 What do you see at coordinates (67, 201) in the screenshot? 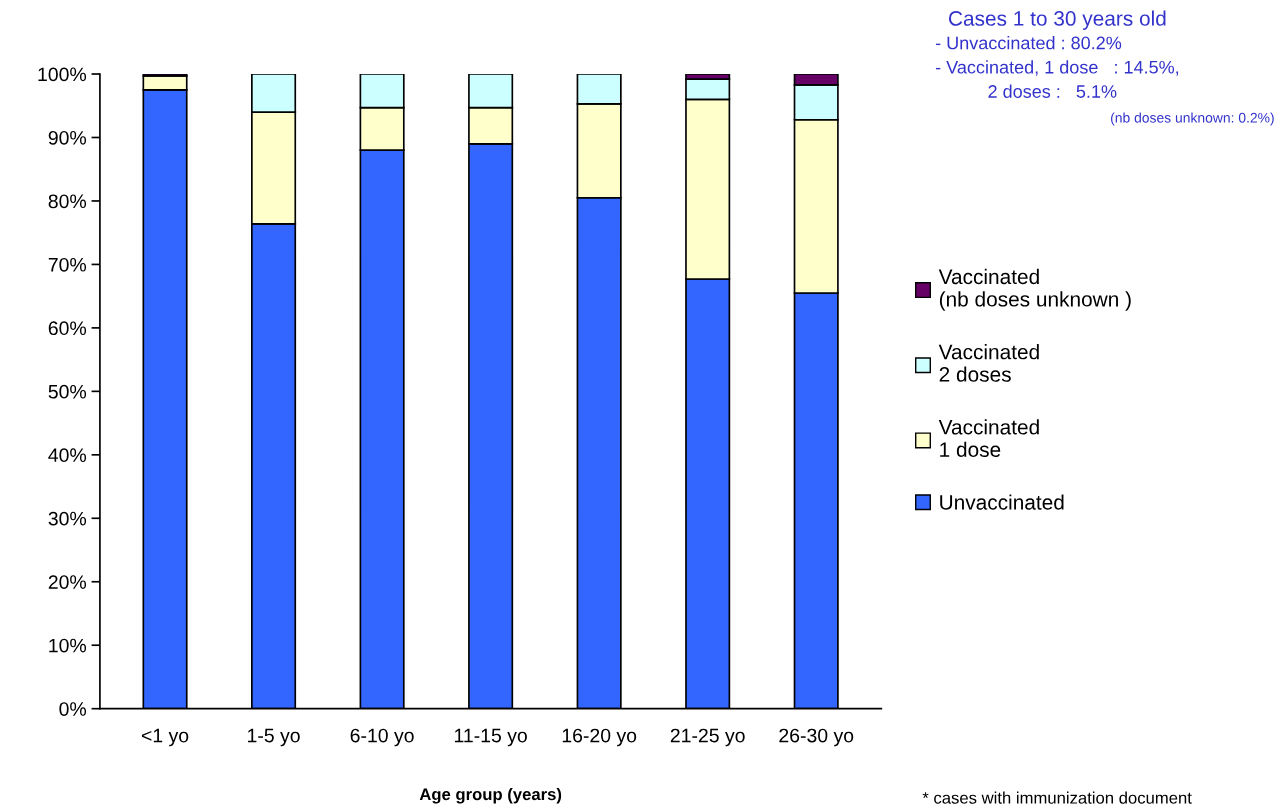
I see `y-tick-label: 80%` at bounding box center [67, 201].